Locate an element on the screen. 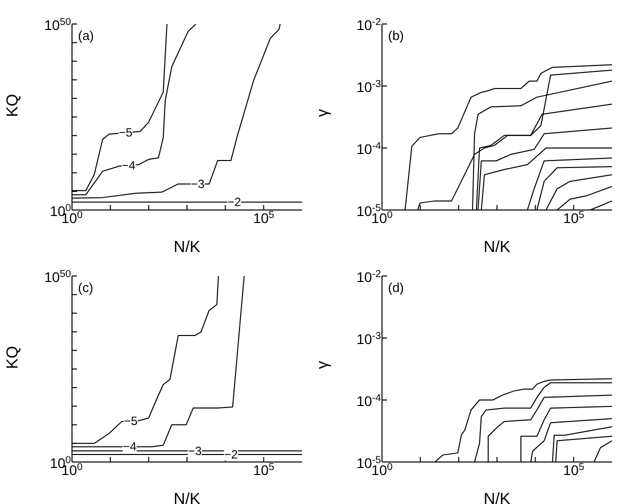 This screenshot has width=621, height=504. annotation: (b) is located at coordinates (396, 35).